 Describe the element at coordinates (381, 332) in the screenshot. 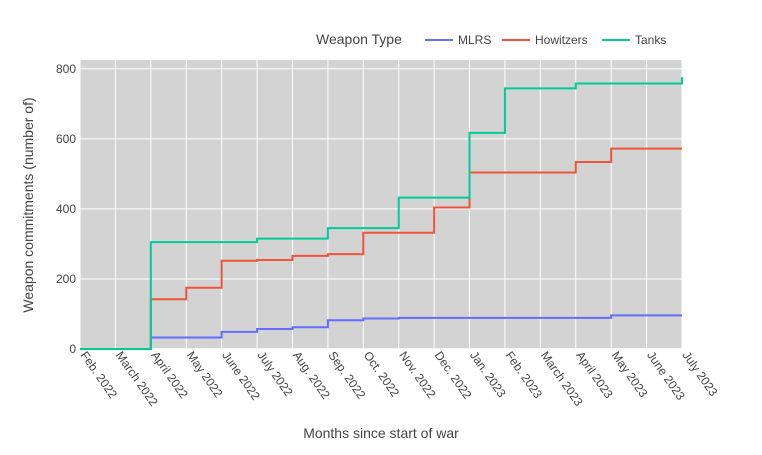

I see `series-line-mlrs` at that location.